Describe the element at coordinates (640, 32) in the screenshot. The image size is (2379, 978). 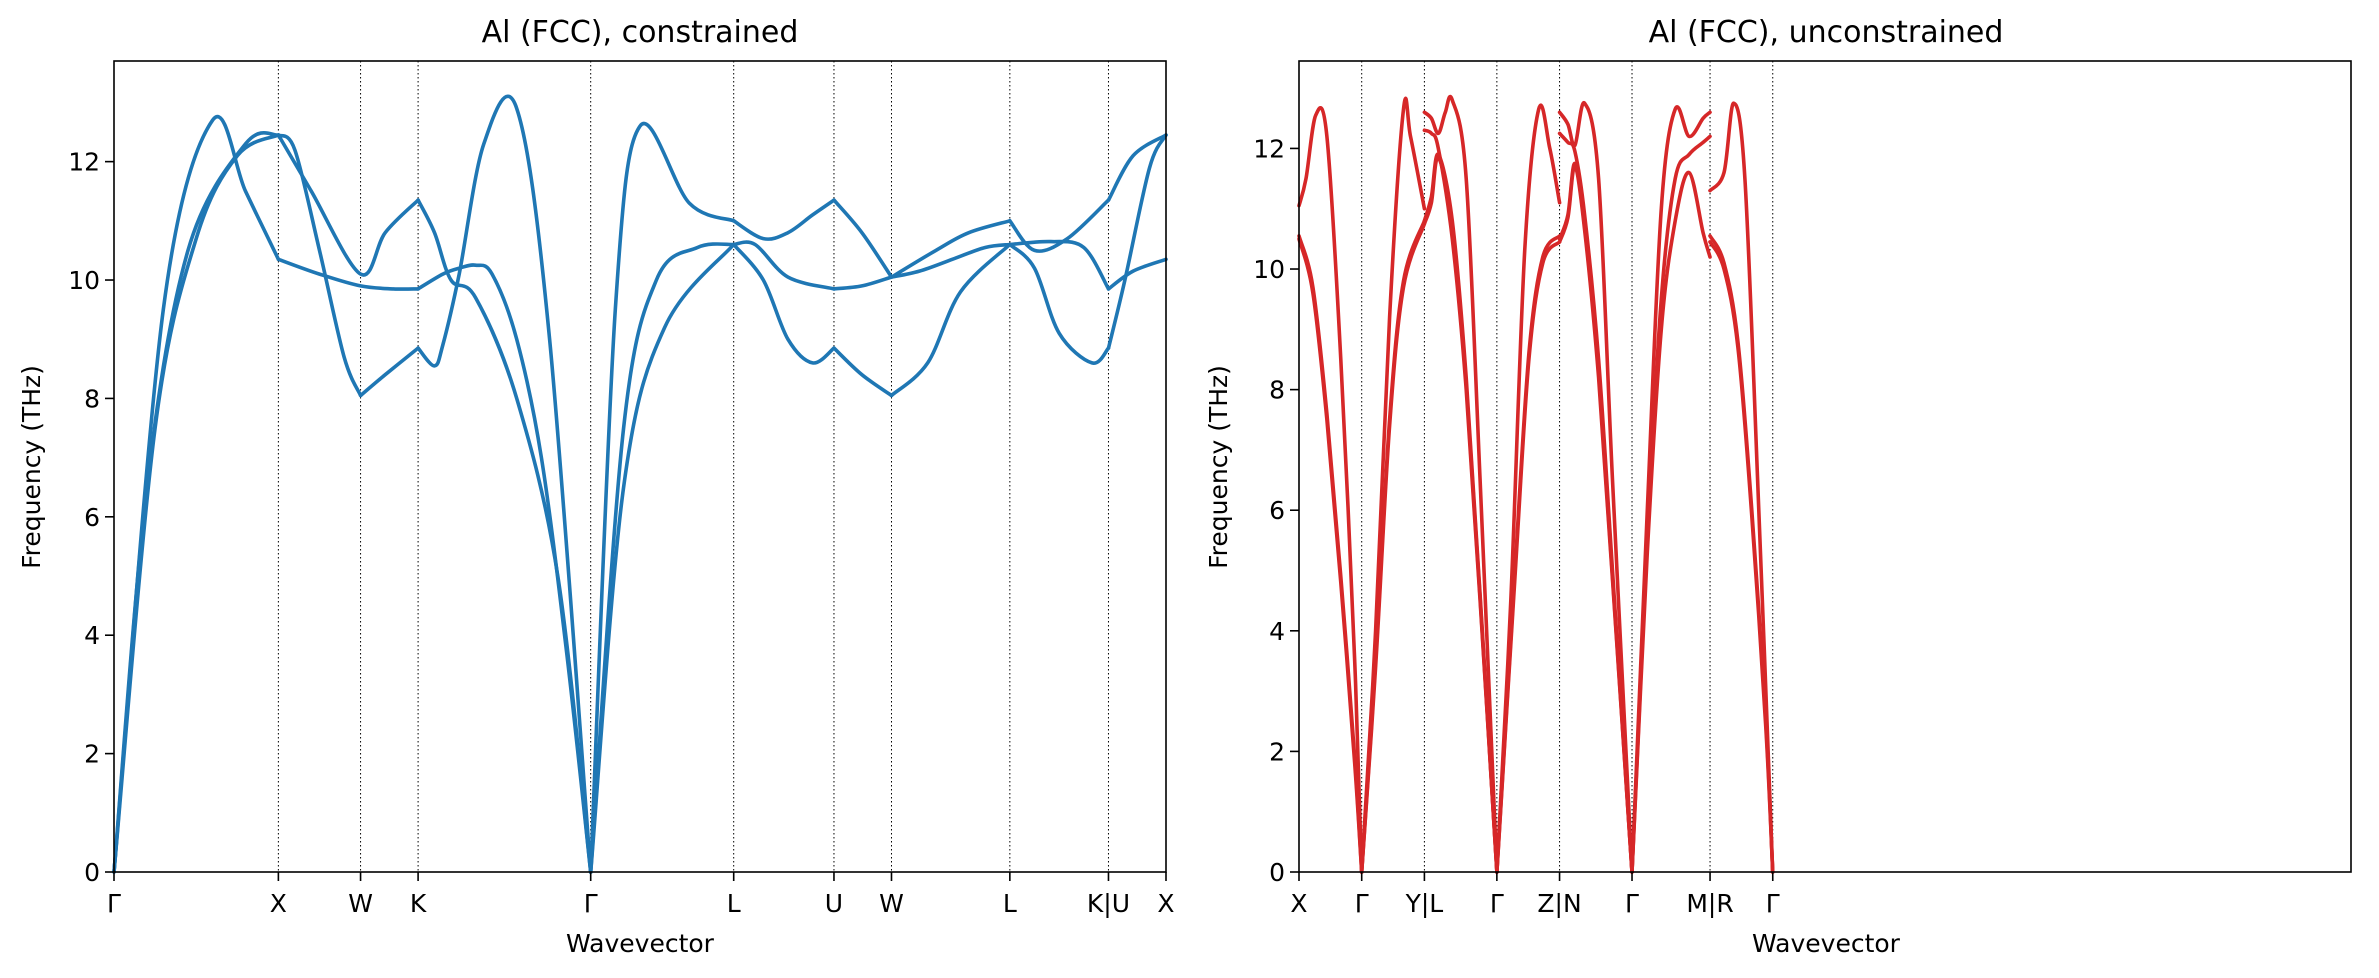
I see `chart-title: Al (FCC), constrained` at that location.